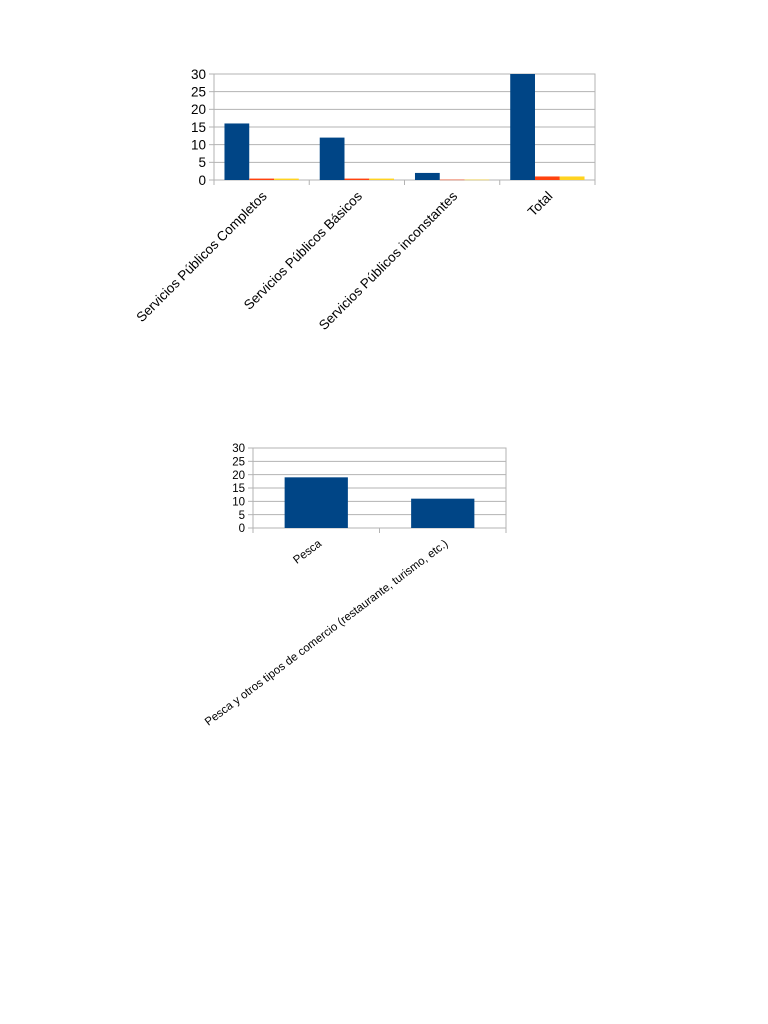 The height and width of the screenshot is (1024, 768). What do you see at coordinates (307, 551) in the screenshot?
I see `x-category-label: Pesca` at bounding box center [307, 551].